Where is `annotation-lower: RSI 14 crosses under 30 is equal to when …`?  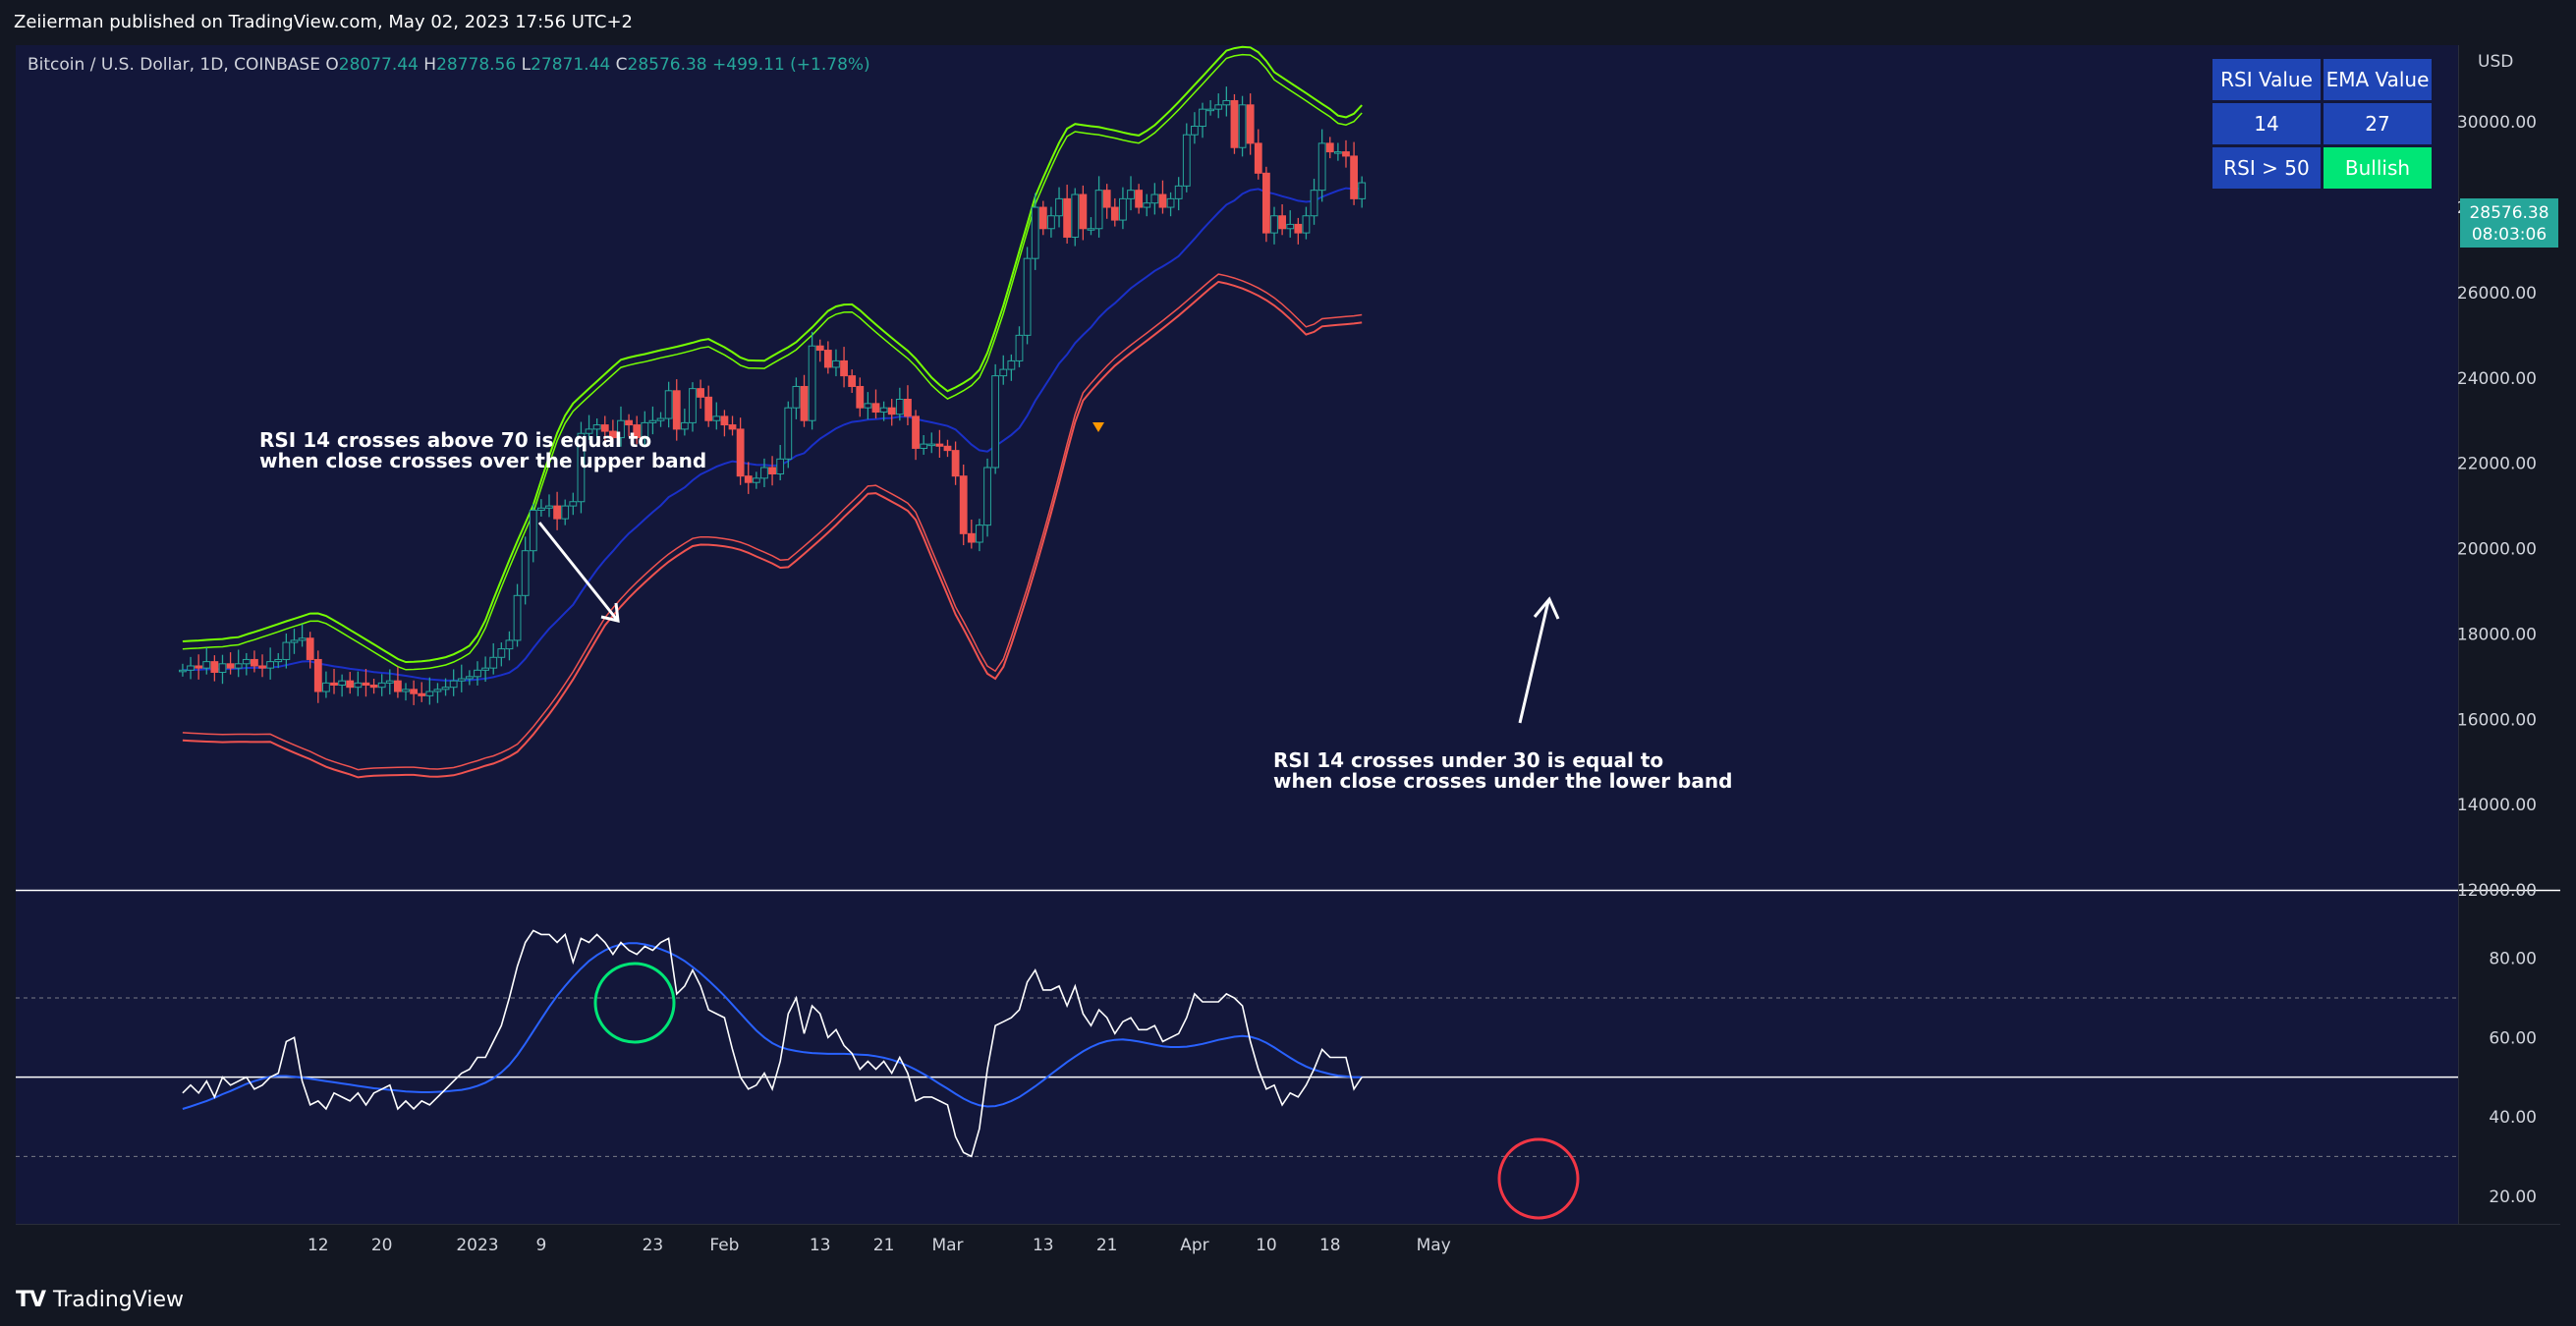 annotation-lower: RSI 14 crosses under 30 is equal to when … is located at coordinates (1502, 771).